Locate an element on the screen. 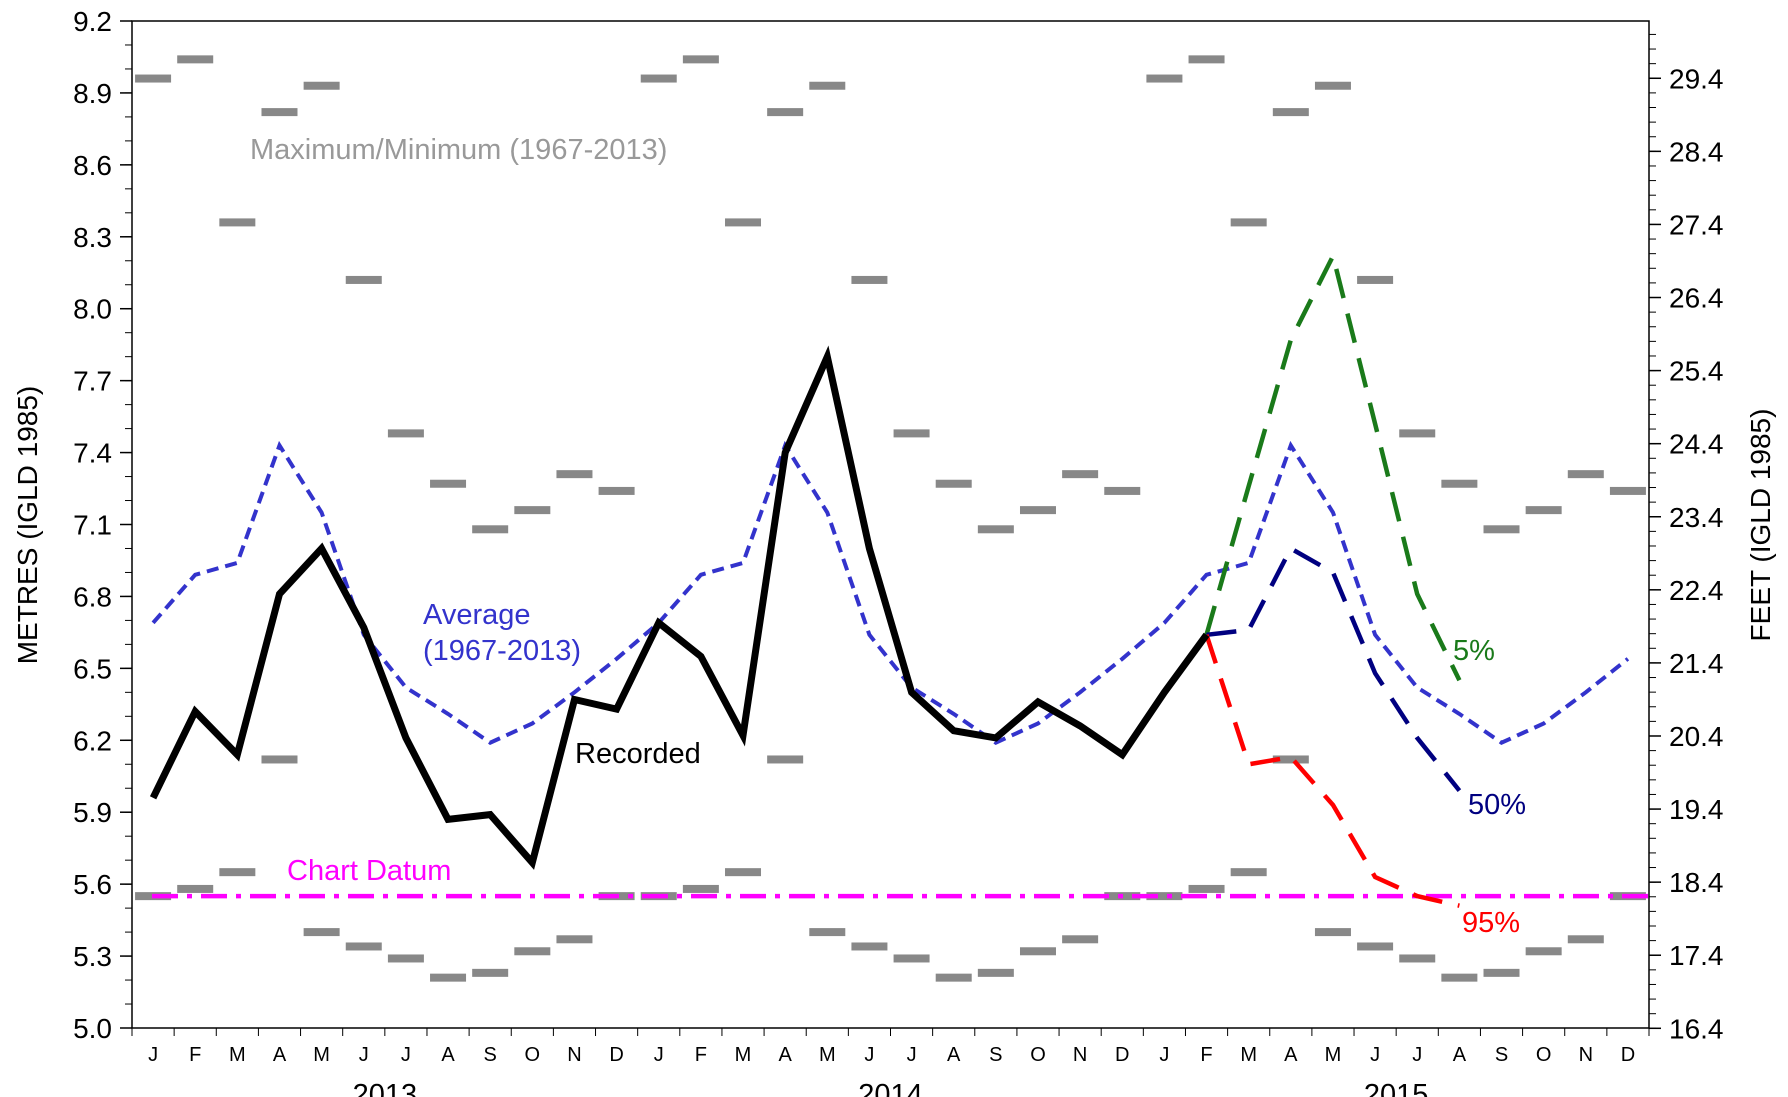 The height and width of the screenshot is (1097, 1788). left-tick-label: 8.3 is located at coordinates (92, 237).